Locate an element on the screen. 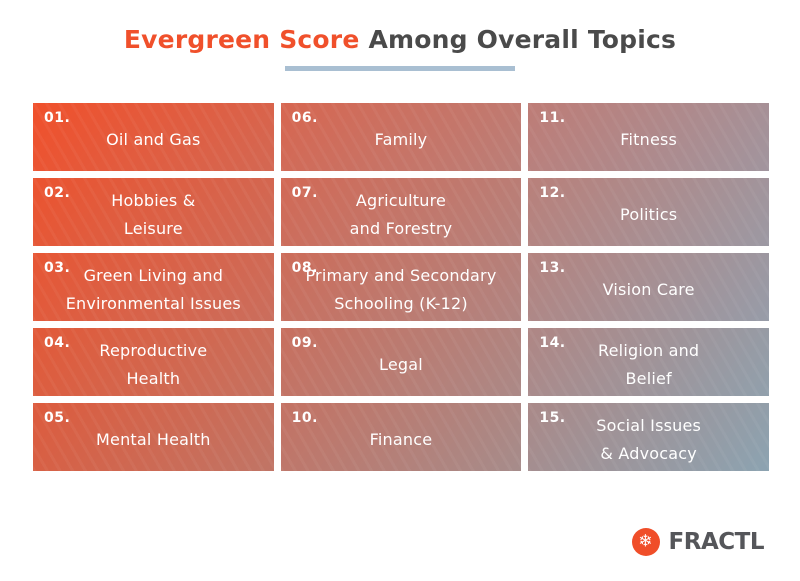  topic-label: Social Issues & Advocacy is located at coordinates (649, 439).